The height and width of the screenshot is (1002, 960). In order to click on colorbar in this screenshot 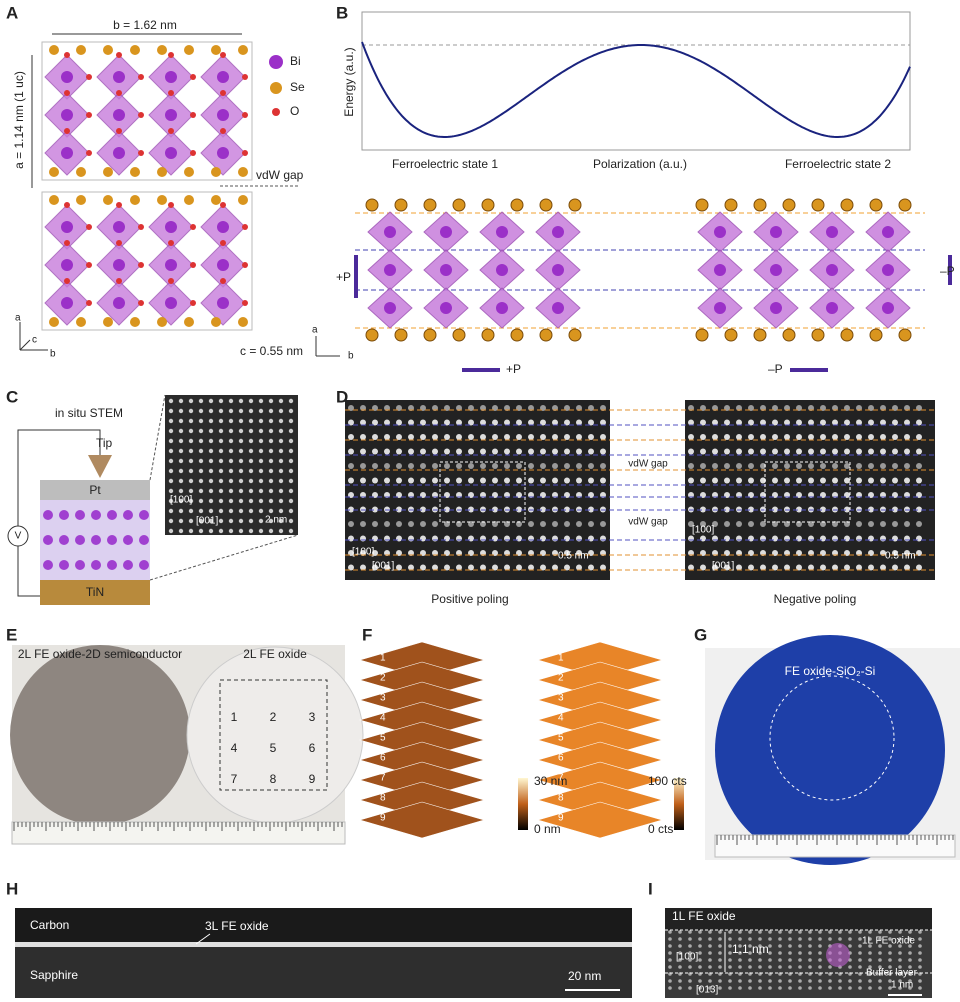, I will do `click(523, 804)`.